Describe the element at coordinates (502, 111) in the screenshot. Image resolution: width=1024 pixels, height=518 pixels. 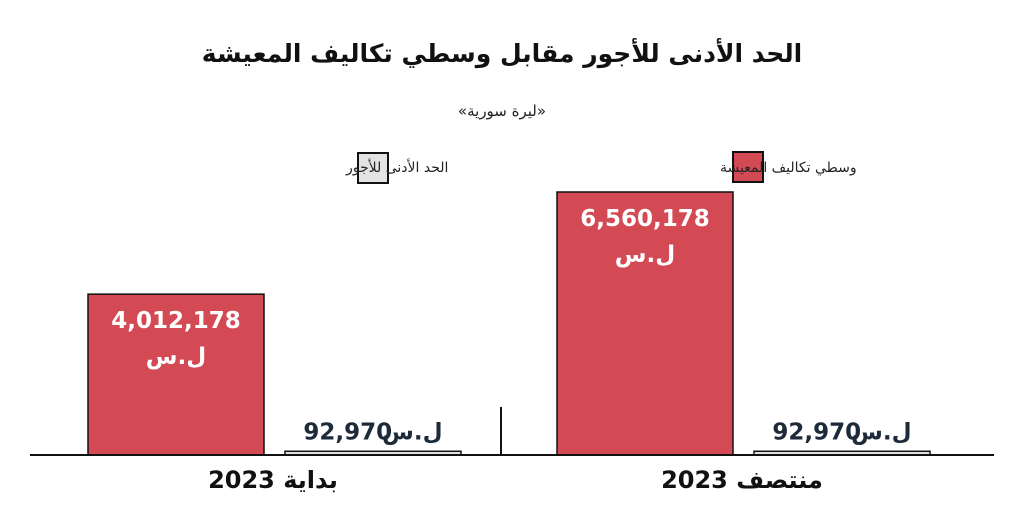
I see `chart-subtitle: «ليرة سورية»` at that location.